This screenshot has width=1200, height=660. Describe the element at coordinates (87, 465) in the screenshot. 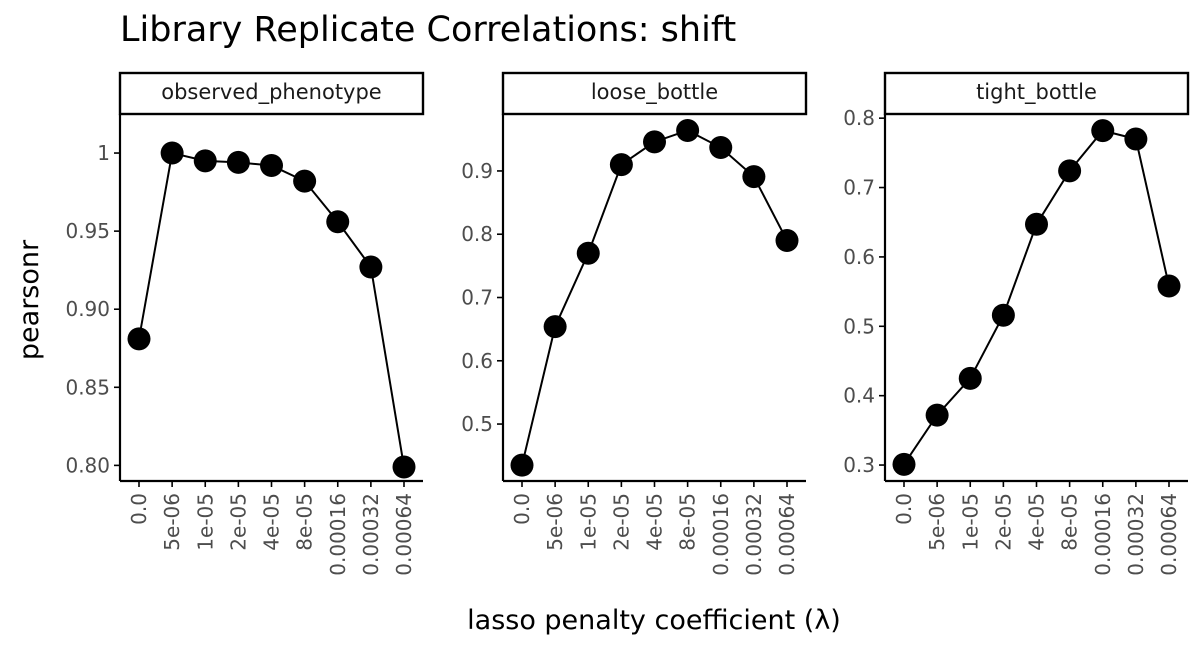

I see `y-tick-label: 0.80` at that location.